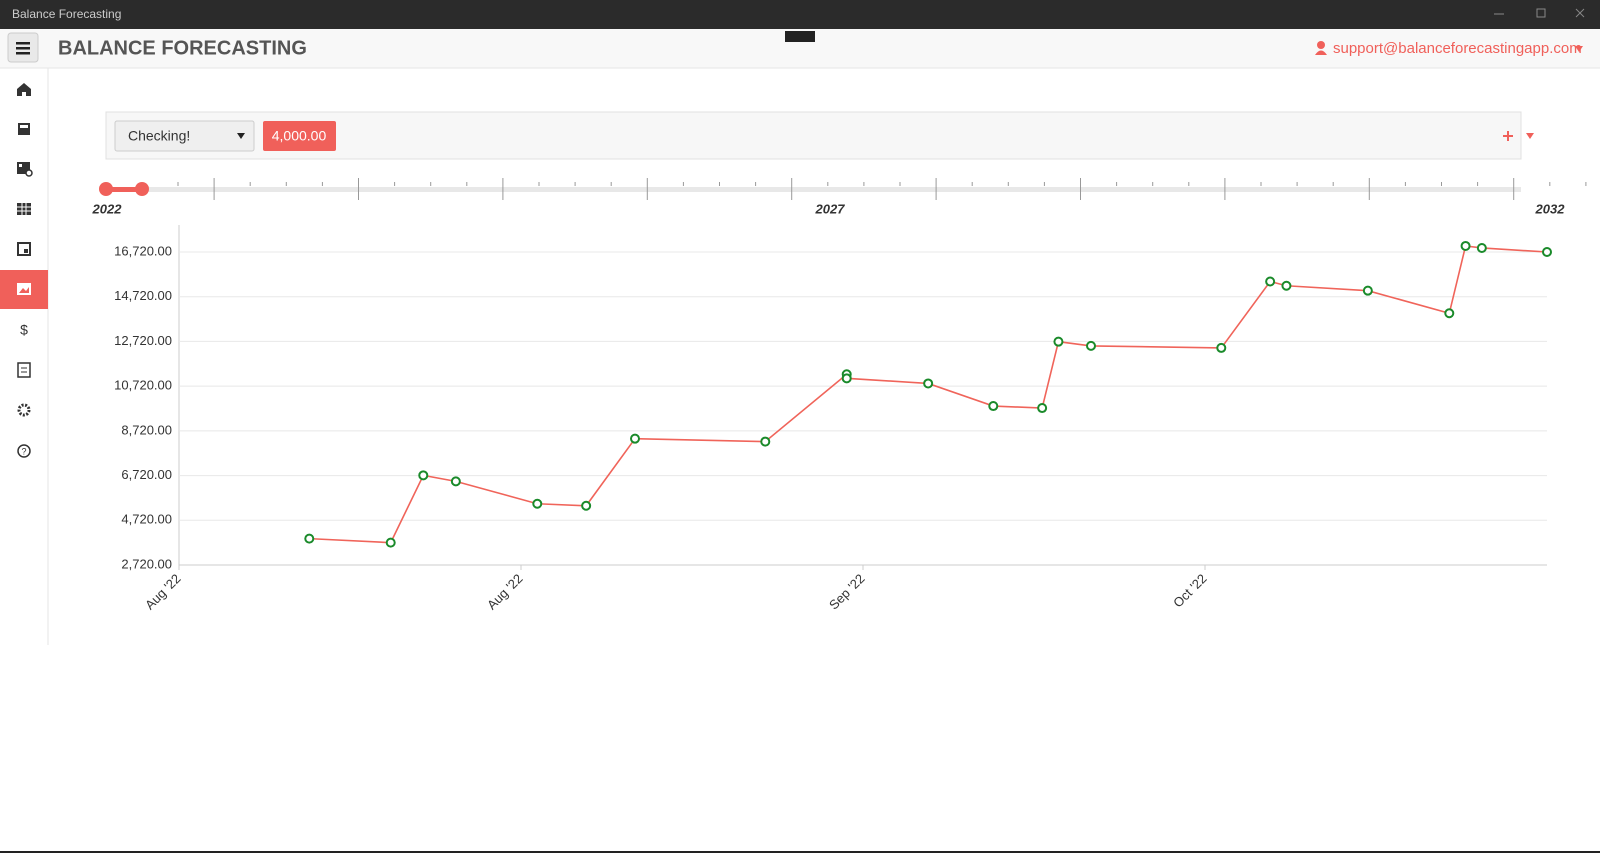 The width and height of the screenshot is (1600, 853). I want to click on y-tick-label: 2,720.00, so click(146, 563).